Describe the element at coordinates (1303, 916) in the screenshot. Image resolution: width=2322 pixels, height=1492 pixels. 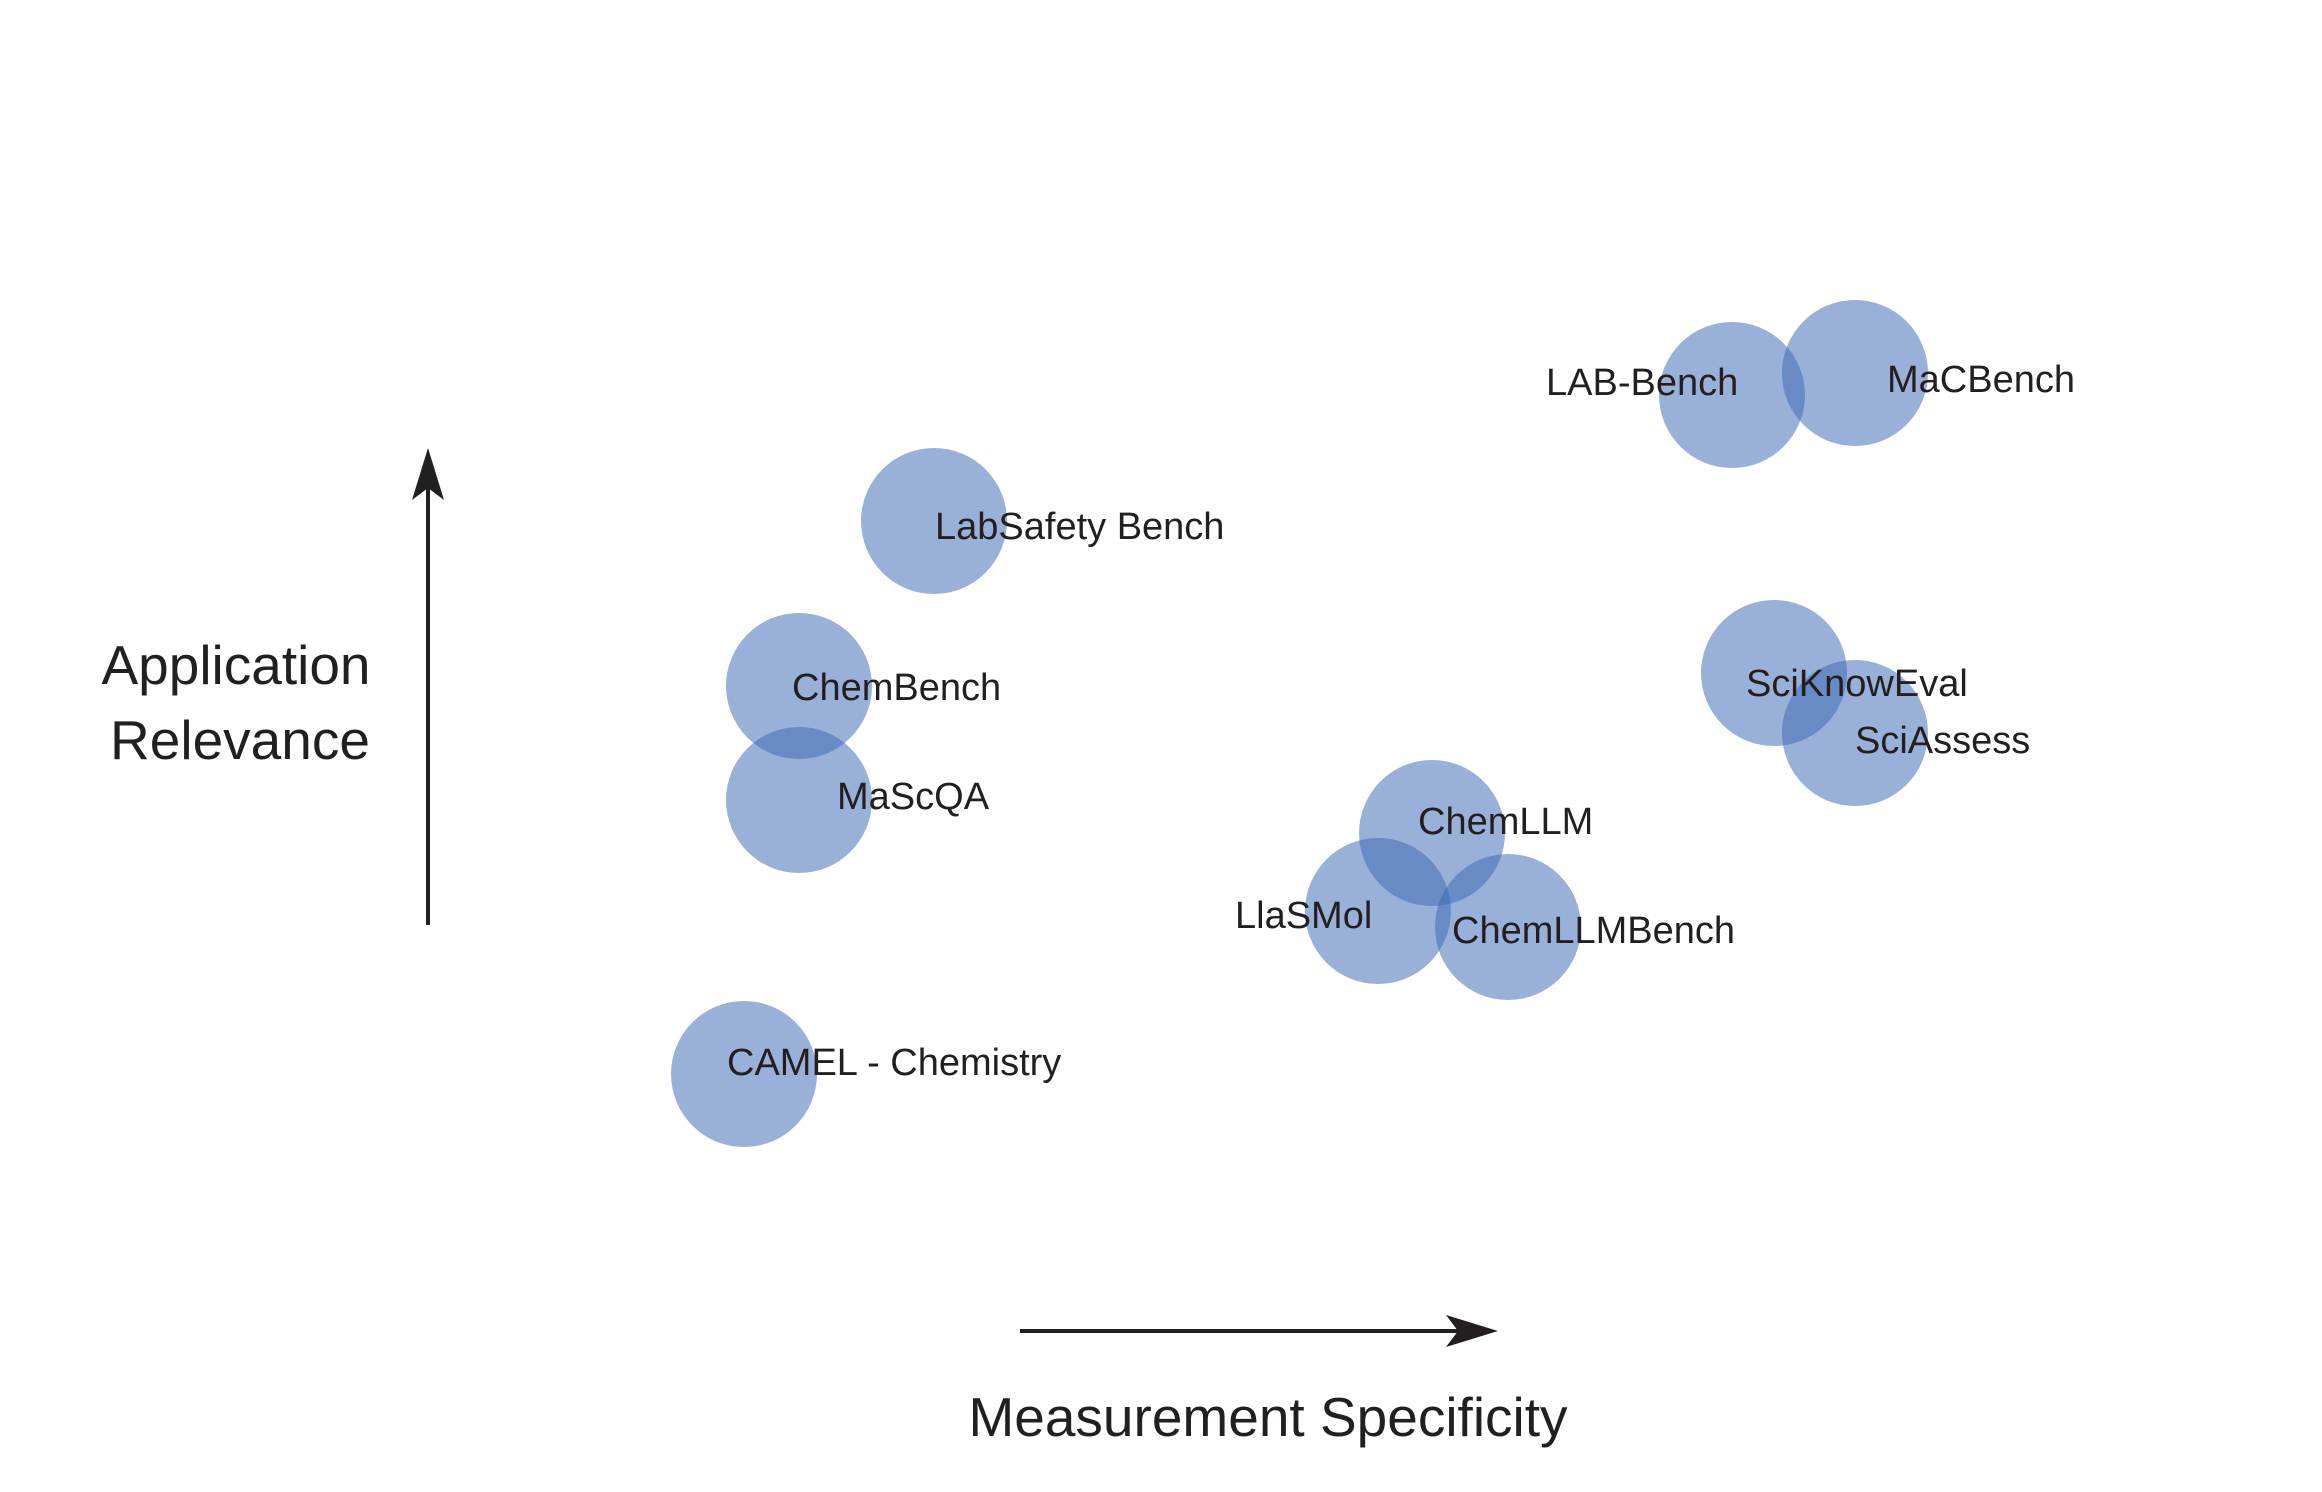
I see `label-llasmol: LlaSMol` at that location.